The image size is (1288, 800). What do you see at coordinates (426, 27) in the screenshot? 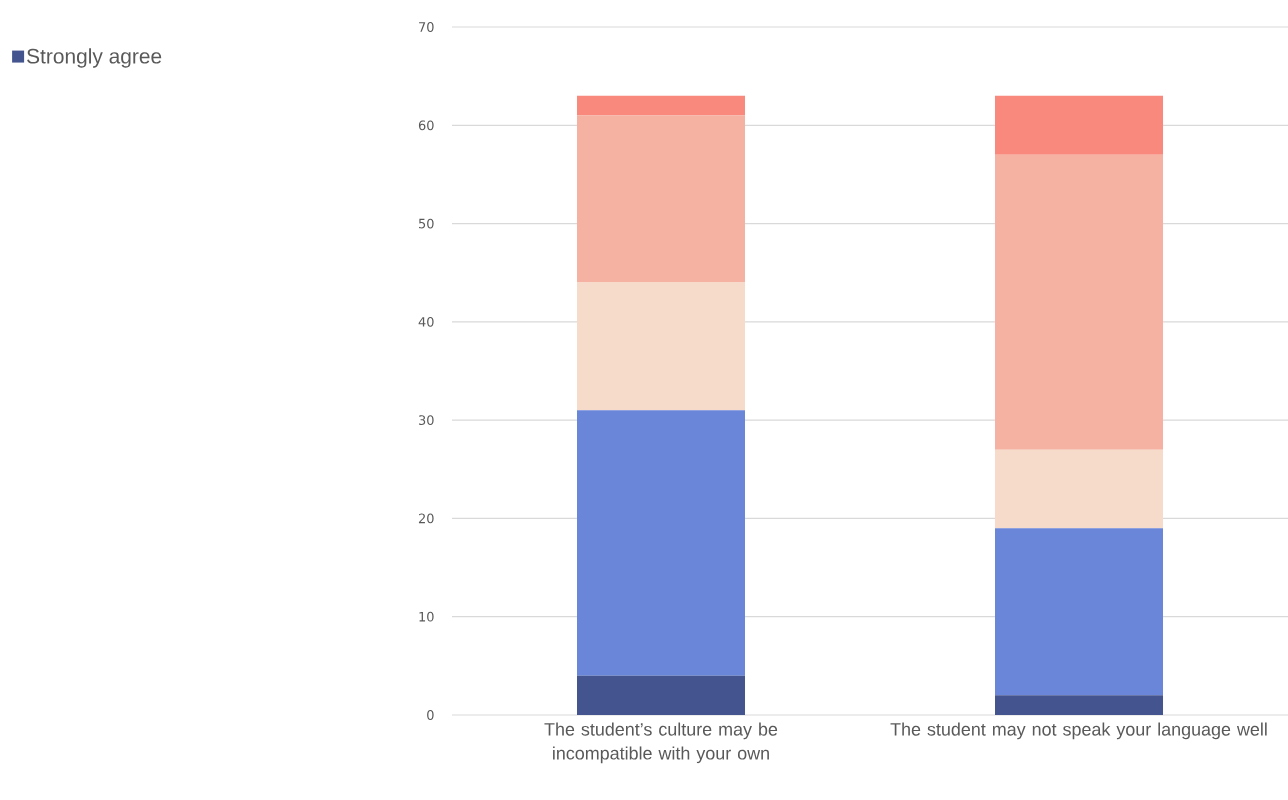
I see `y-tick-label: 70` at bounding box center [426, 27].